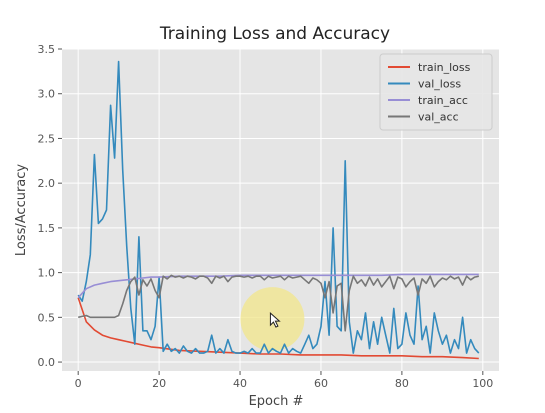 Image resolution: width=545 pixels, height=413 pixels. I want to click on y-tick-label: 3.0, so click(47, 94).